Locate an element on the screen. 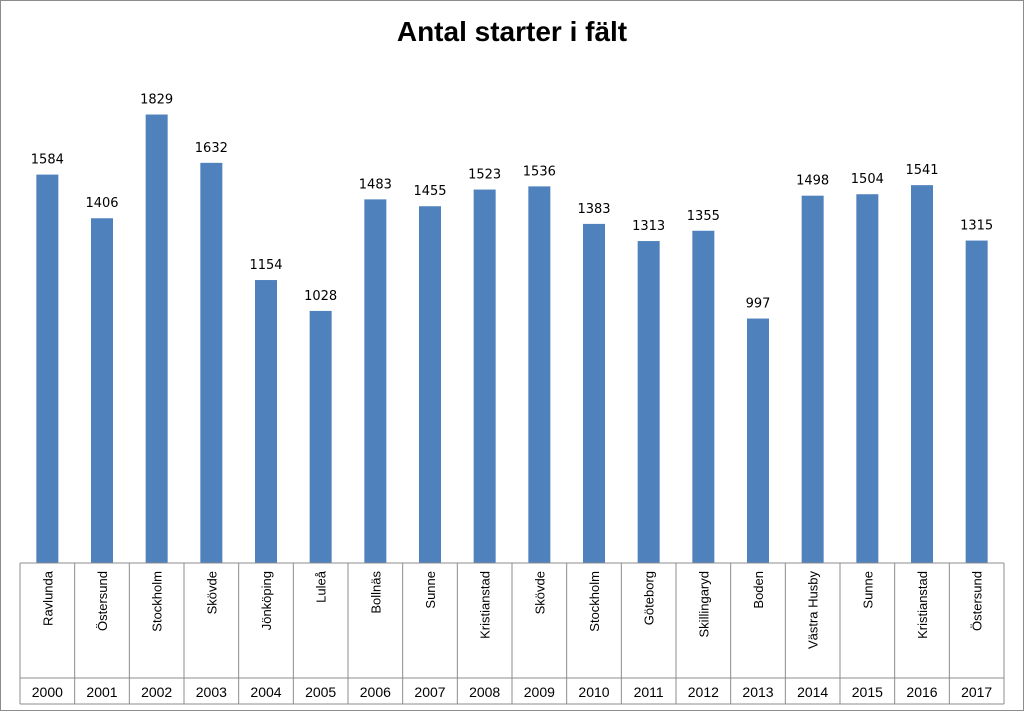 Image resolution: width=1024 pixels, height=711 pixels. category-year-label: 2001 is located at coordinates (101, 692).